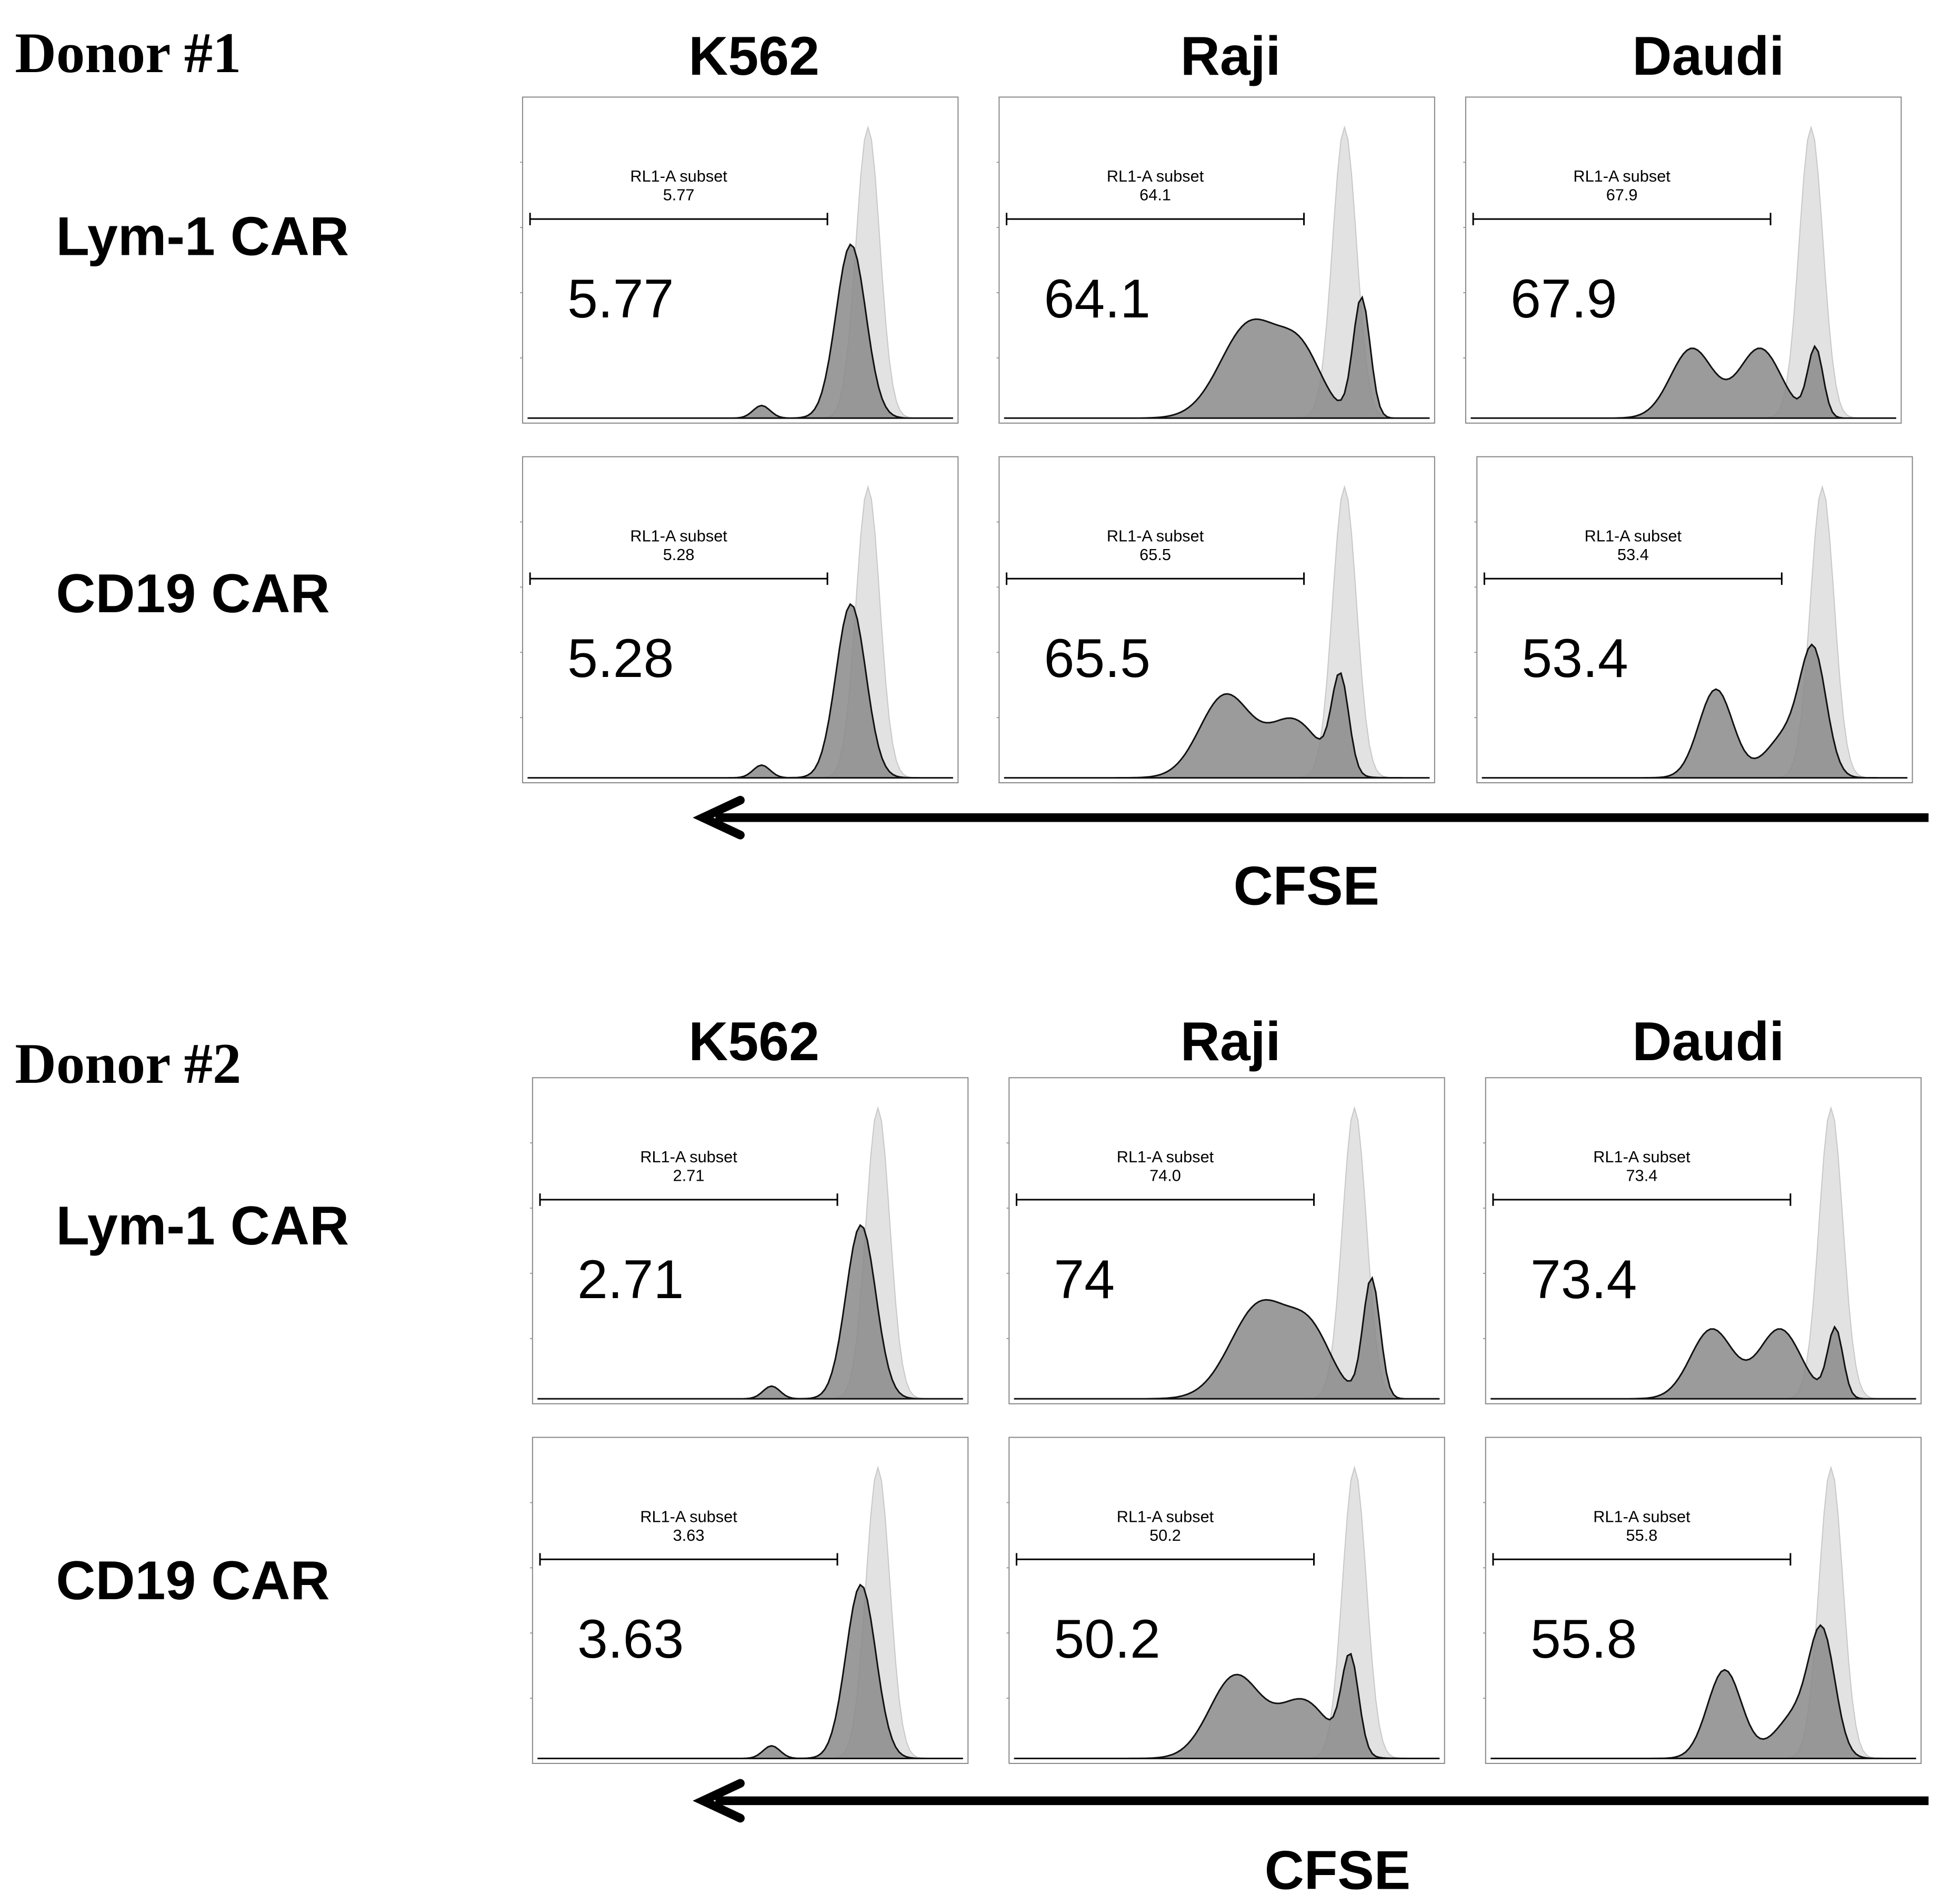  What do you see at coordinates (1097, 299) in the screenshot?
I see `percent-value: 64.1` at bounding box center [1097, 299].